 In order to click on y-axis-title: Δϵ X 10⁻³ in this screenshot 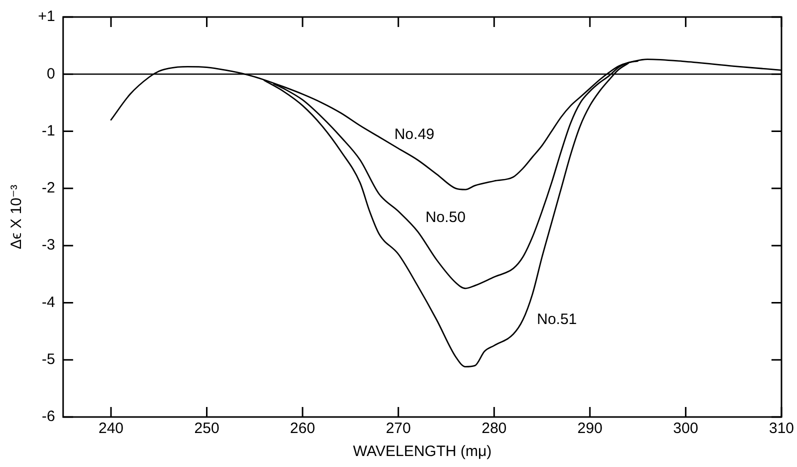, I will do `click(17, 217)`.